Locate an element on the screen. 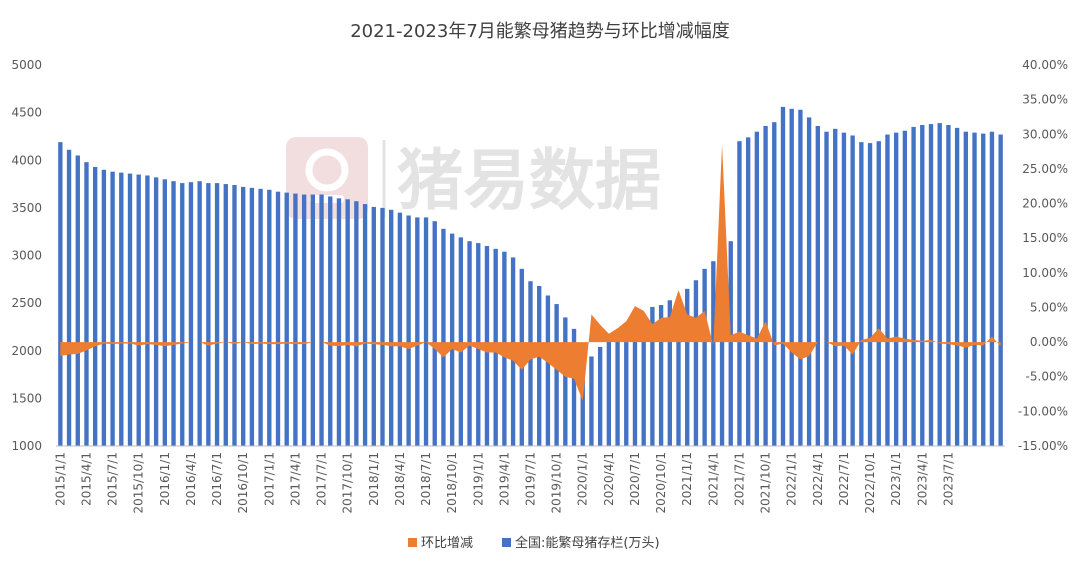 This screenshot has width=1080, height=568. x-tick-label: 2020/7/1 is located at coordinates (635, 479).